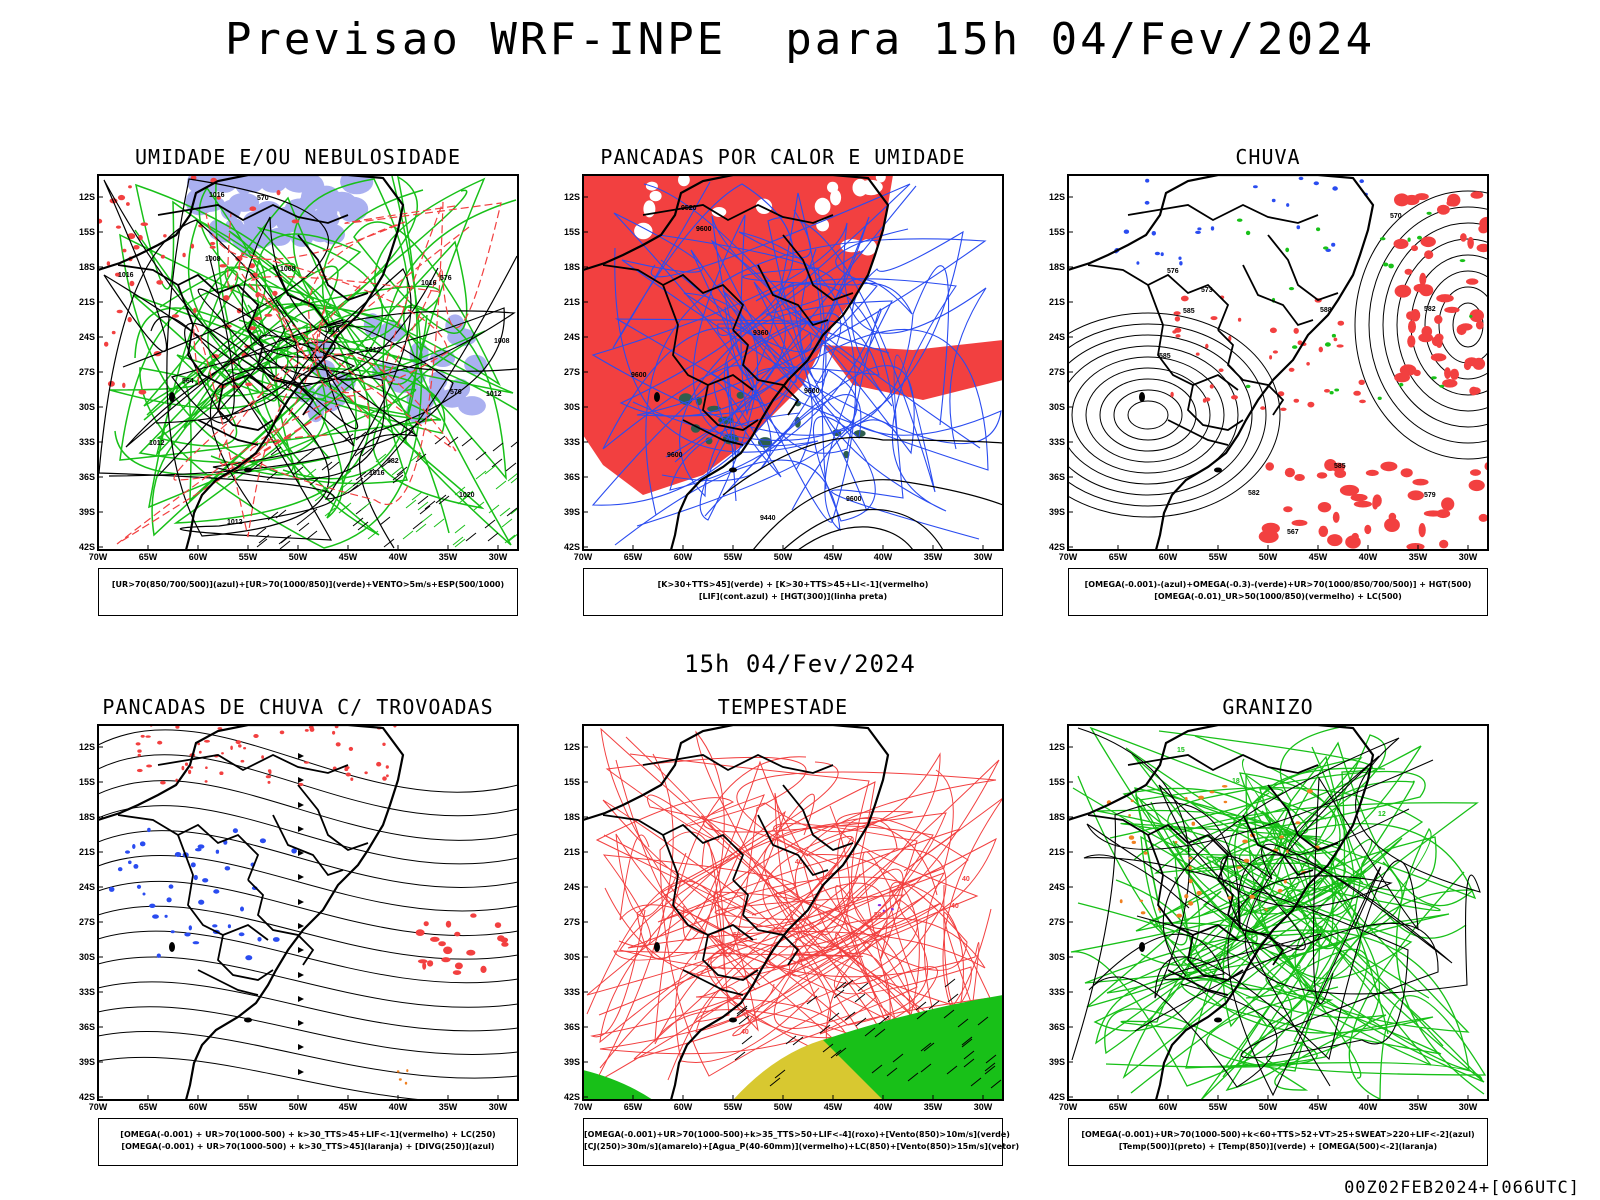 This screenshot has height=1200, width=1600. Describe the element at coordinates (618, 1085) in the screenshot. I see `wind-850-green` at that location.